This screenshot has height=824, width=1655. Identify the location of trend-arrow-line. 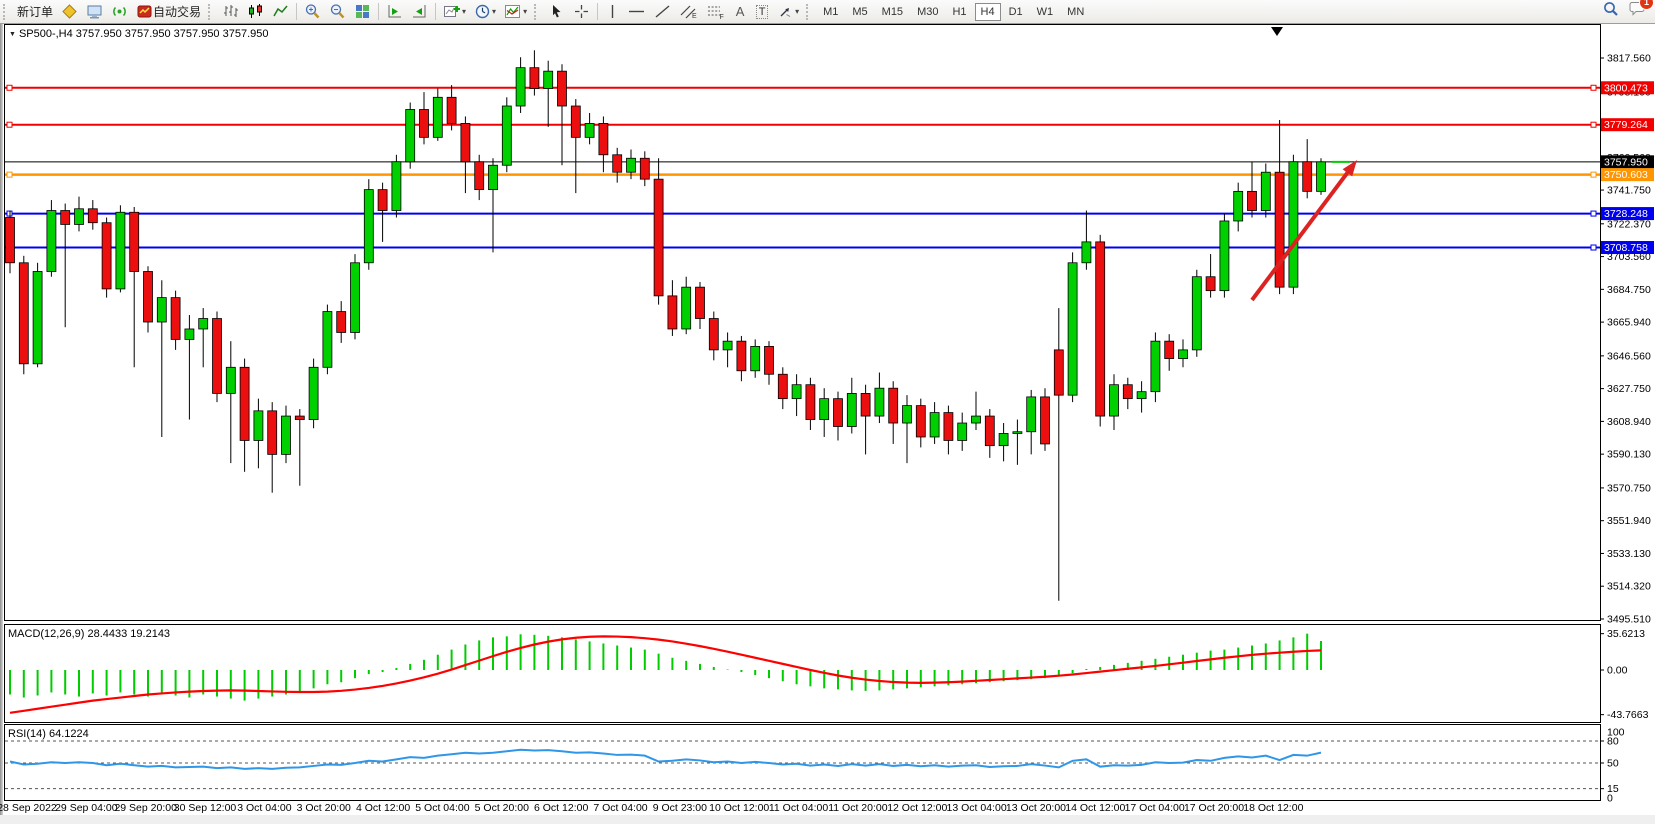
(1301, 235).